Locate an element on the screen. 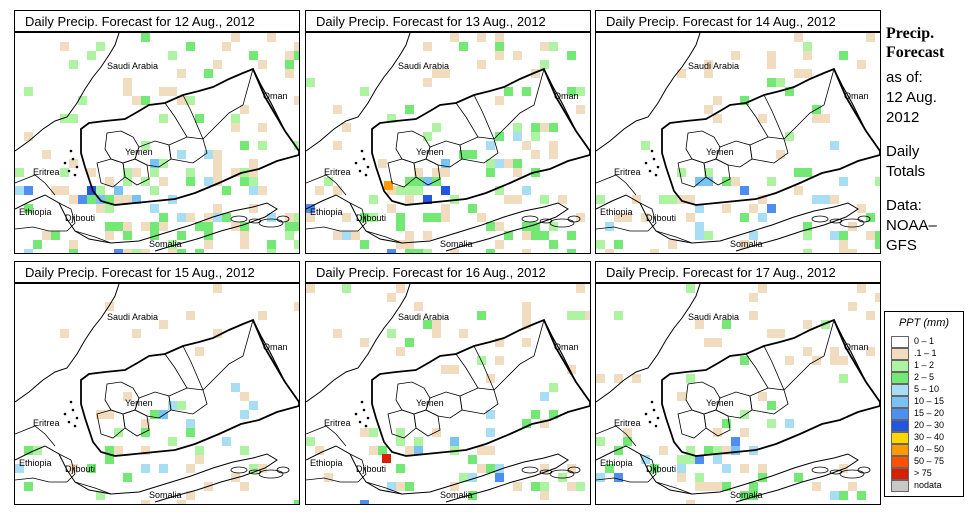  socotra-island is located at coordinates (852, 223).